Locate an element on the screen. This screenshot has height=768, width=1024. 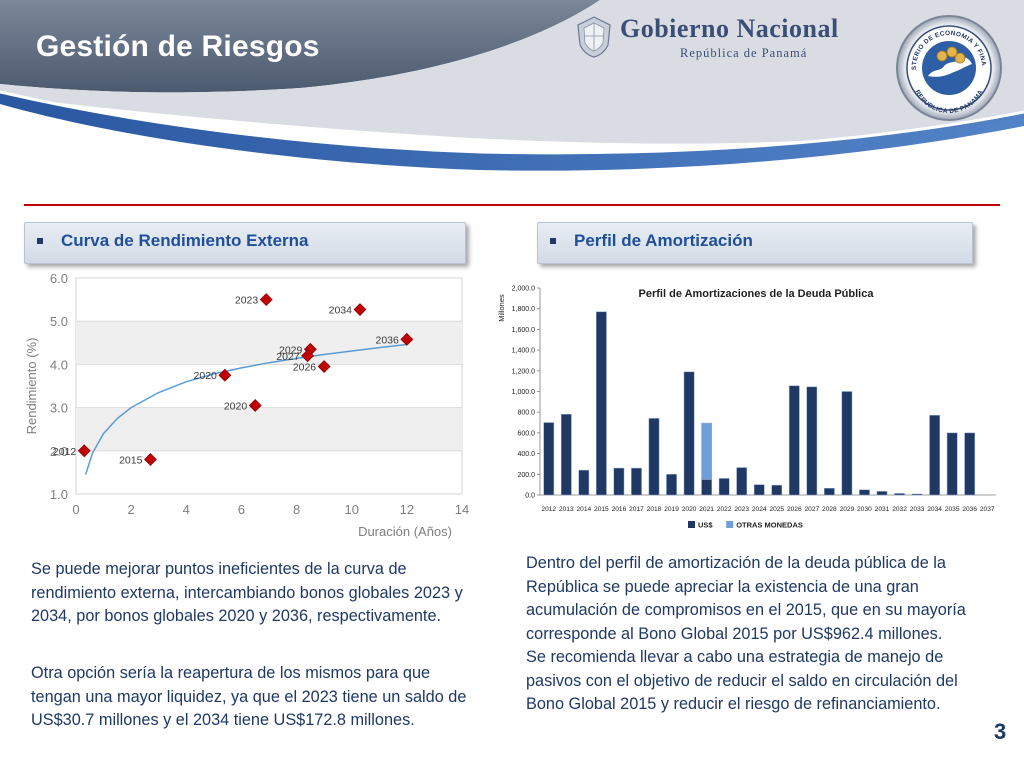
x-tick-label: 2019 is located at coordinates (671, 509).